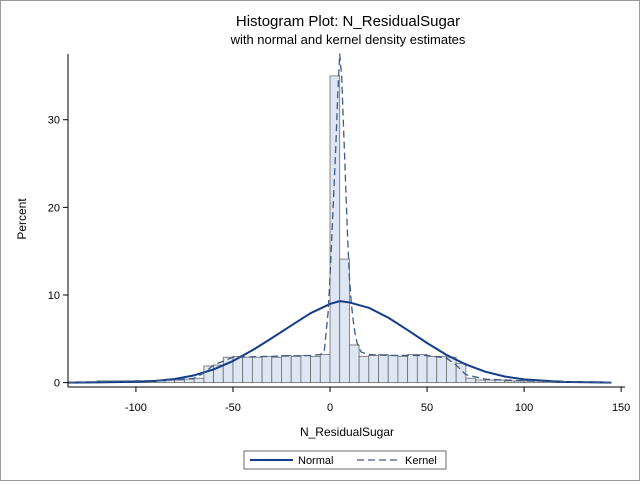 Image resolution: width=640 pixels, height=485 pixels. I want to click on y-tick-label: 30, so click(54, 121).